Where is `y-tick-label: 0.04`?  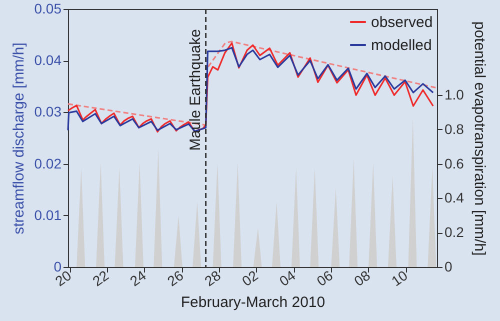
y-tick-label: 0.04 is located at coordinates (48, 60).